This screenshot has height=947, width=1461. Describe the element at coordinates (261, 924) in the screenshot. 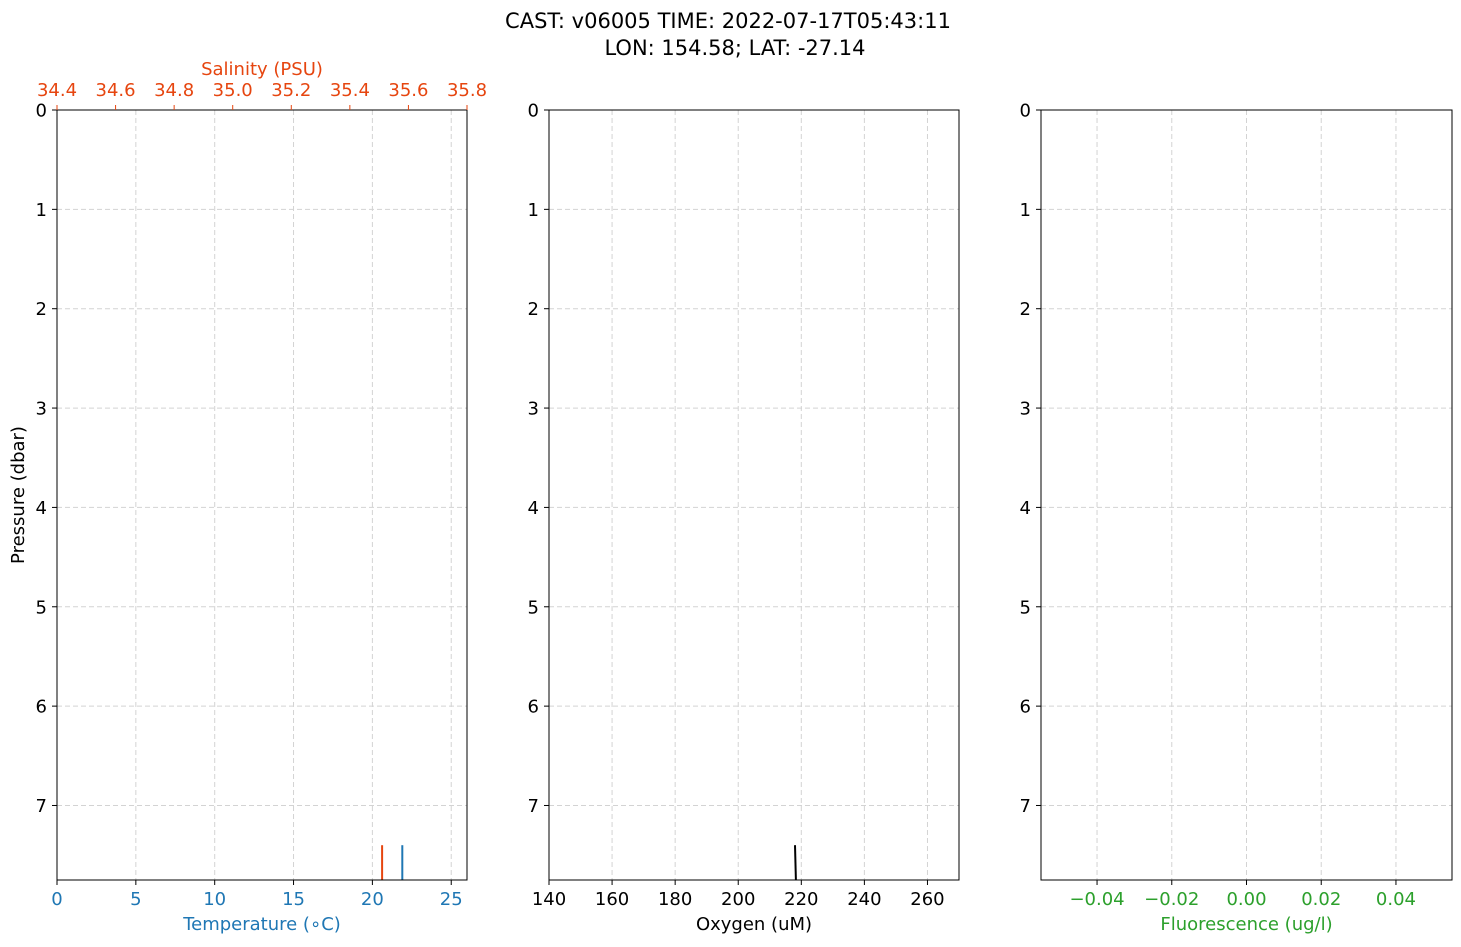

I see `x-axis-label: Temperature (∘C)` at that location.